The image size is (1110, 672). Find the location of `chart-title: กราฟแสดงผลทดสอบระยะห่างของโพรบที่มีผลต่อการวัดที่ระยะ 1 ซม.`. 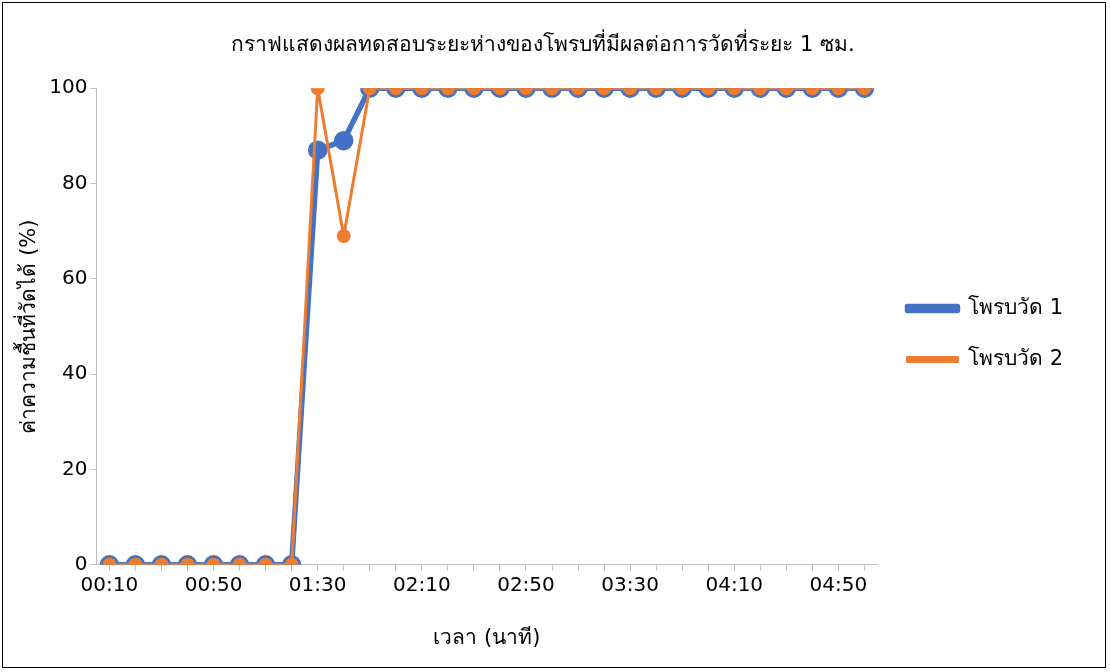

chart-title: กราฟแสดงผลทดสอบระยะห่างของโพรบที่มีผลต่อการวัดที่ระยะ 1 ซม. is located at coordinates (543, 43).